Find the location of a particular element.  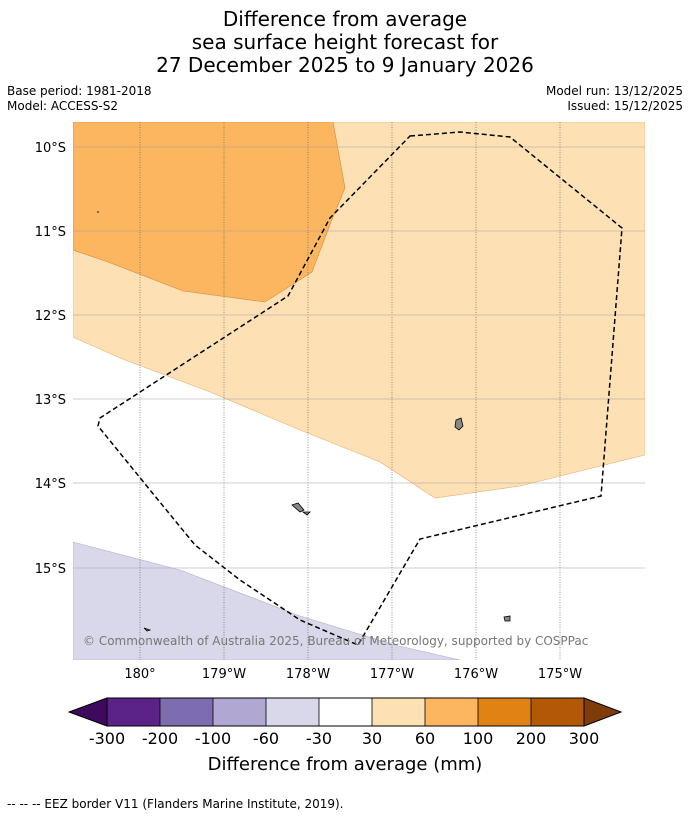

colorbar-tick: 60 is located at coordinates (425, 738).